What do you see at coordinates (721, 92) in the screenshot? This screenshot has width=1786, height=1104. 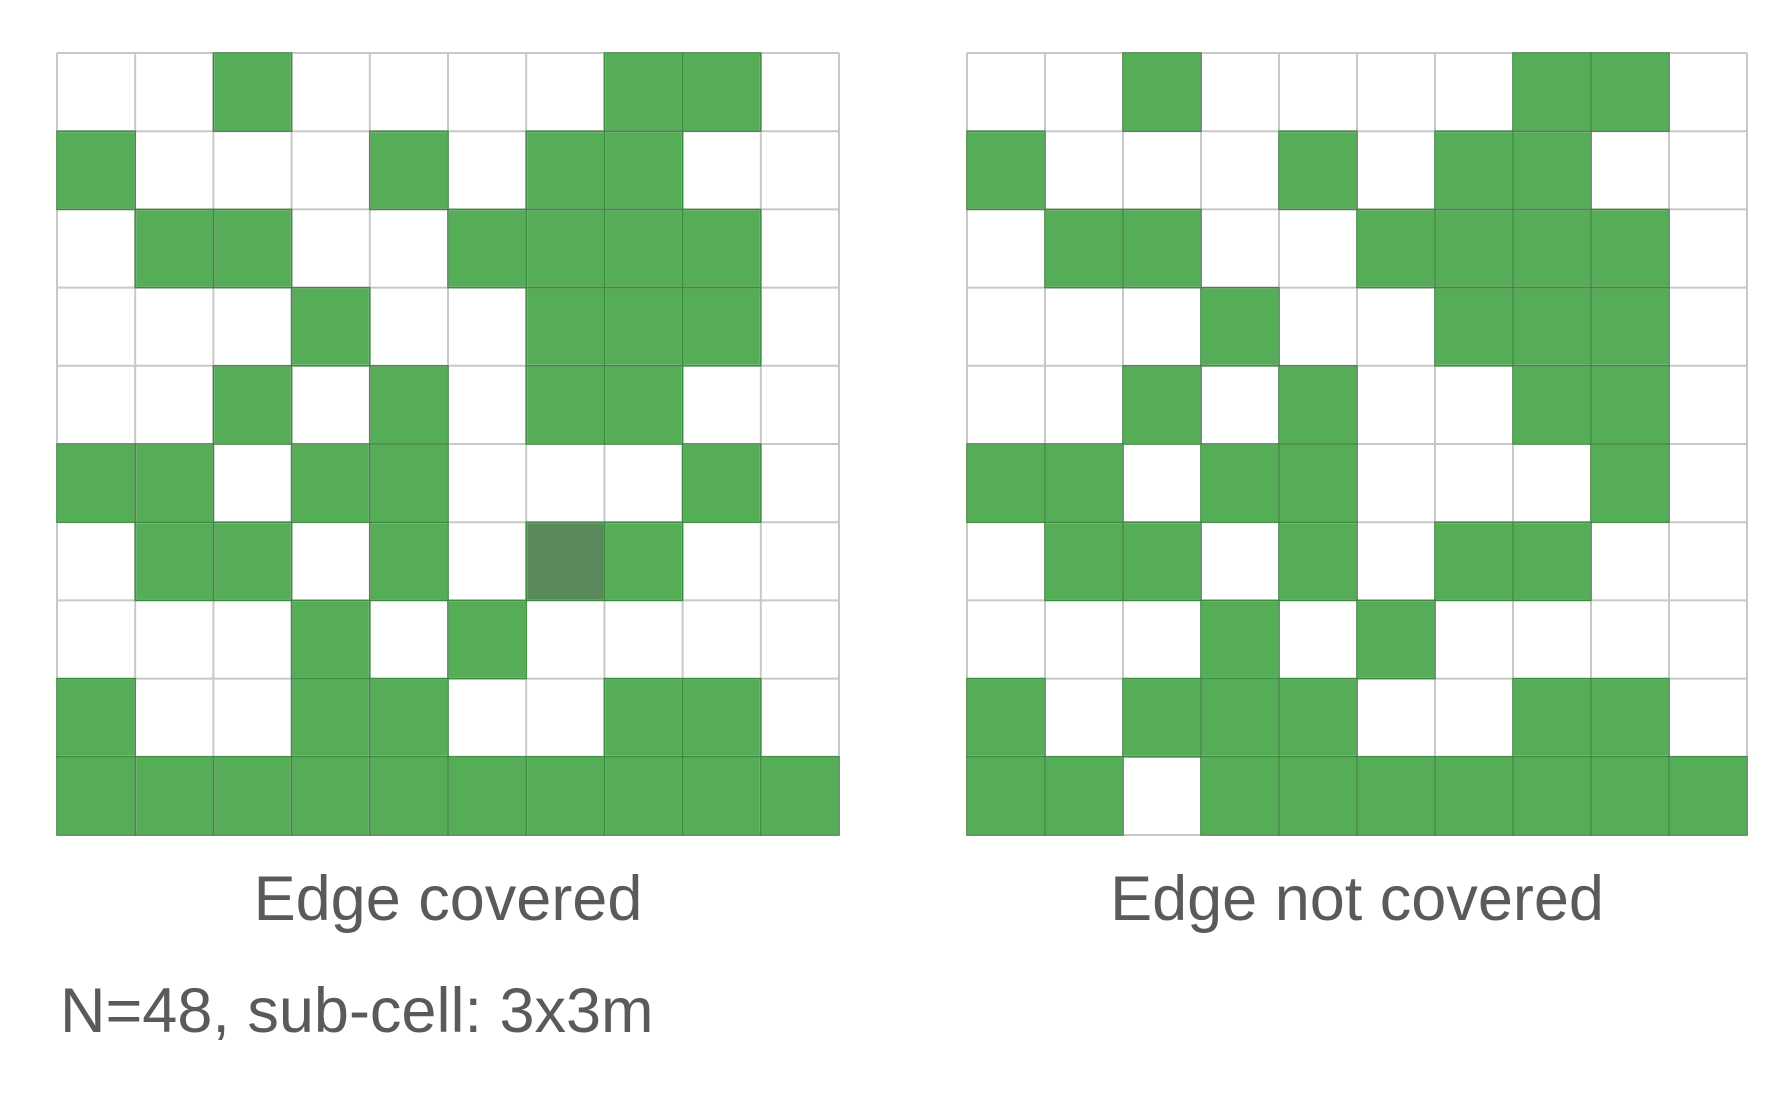 I see `grid-cell-filled-r0-c8` at bounding box center [721, 92].